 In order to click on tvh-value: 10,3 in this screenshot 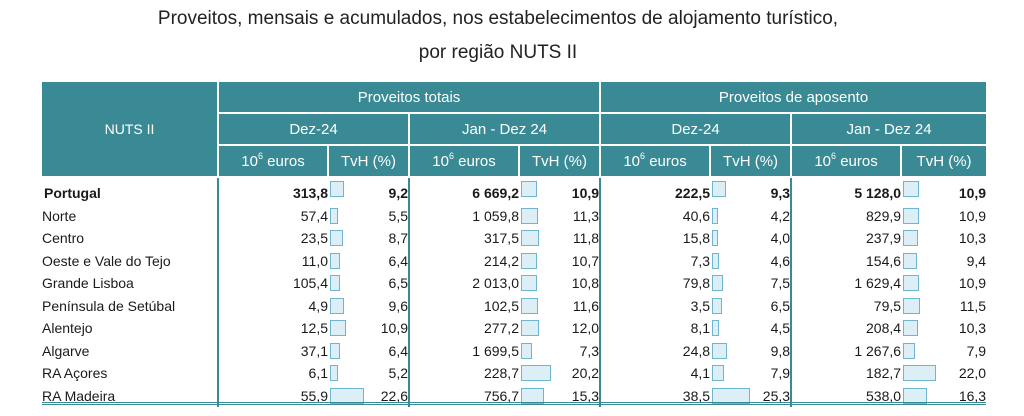, I will do `click(972, 328)`.